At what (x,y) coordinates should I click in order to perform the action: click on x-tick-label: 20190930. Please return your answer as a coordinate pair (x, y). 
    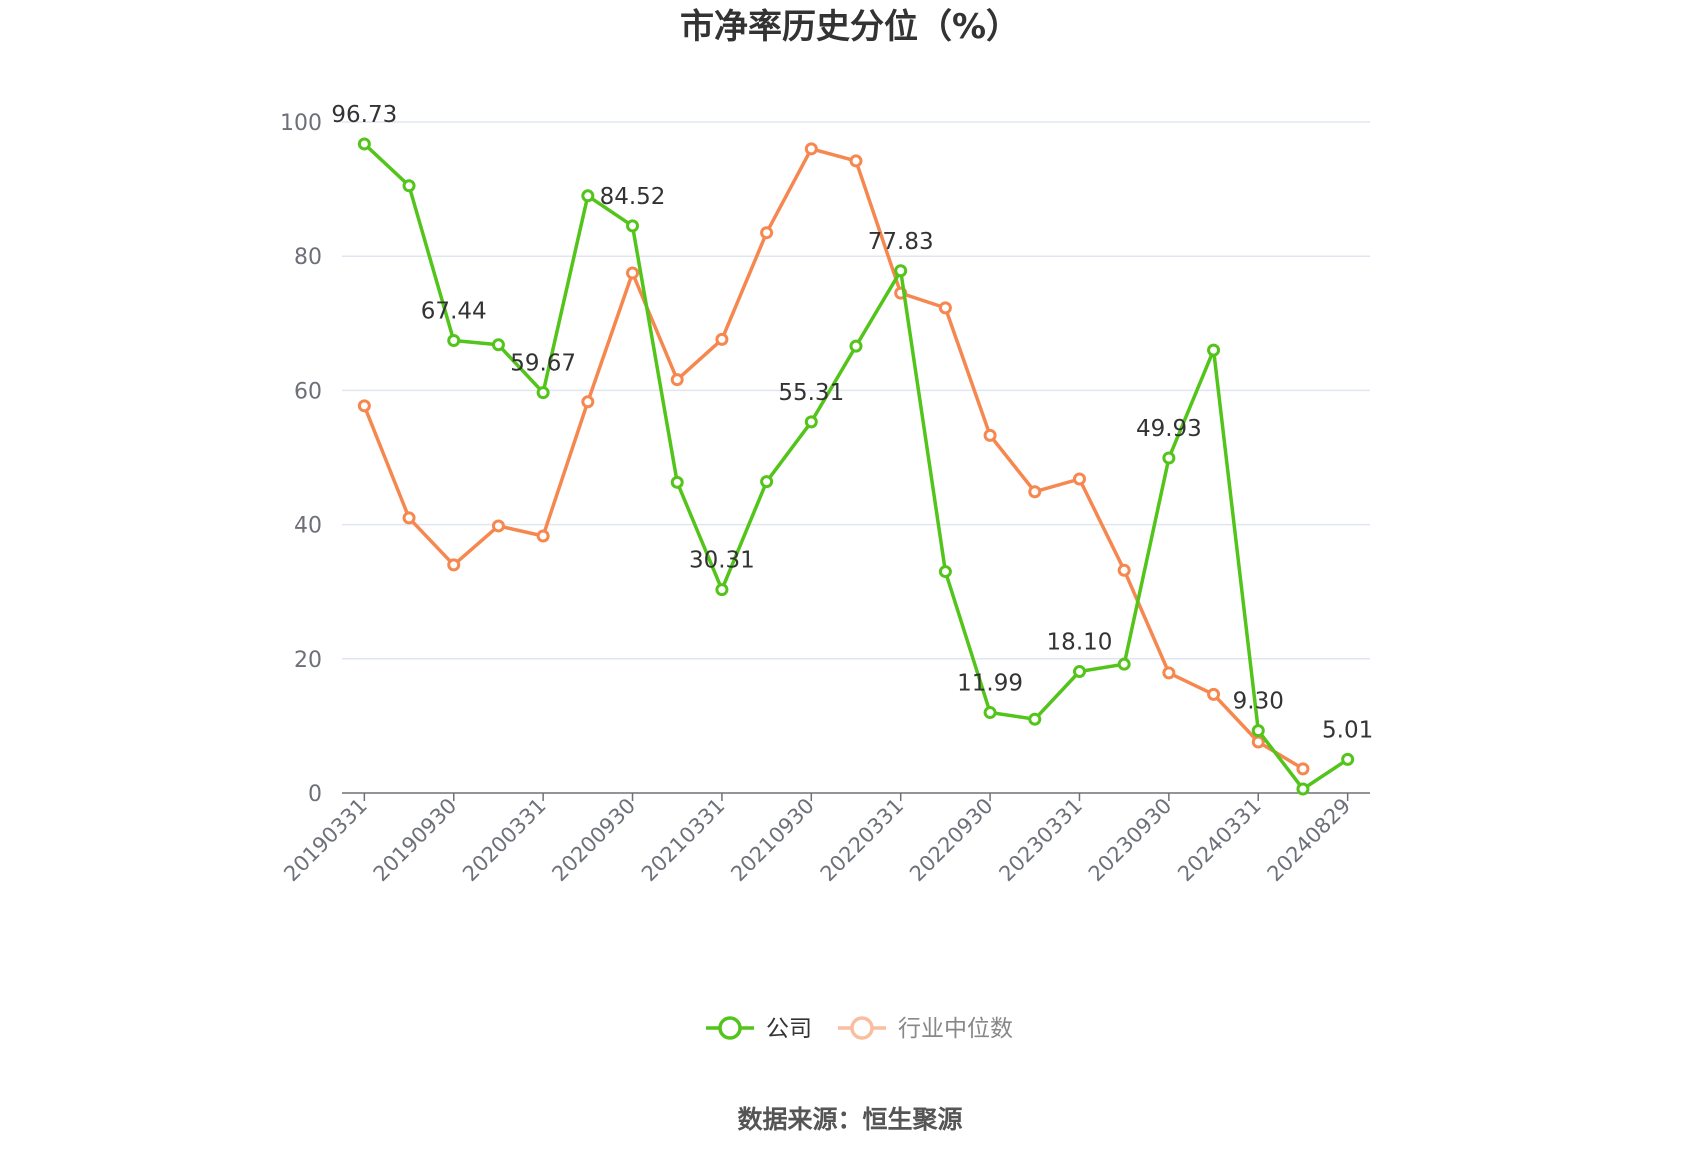
    Looking at the image, I should click on (415, 840).